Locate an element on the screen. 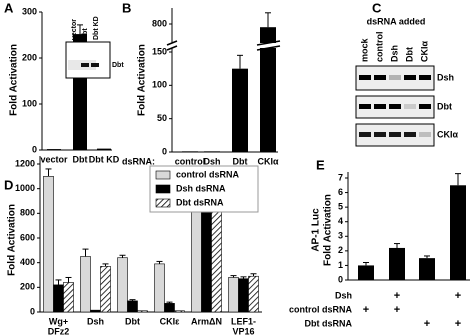 The height and width of the screenshot is (335, 474). y-tick-label: 3 is located at coordinates (340, 236).